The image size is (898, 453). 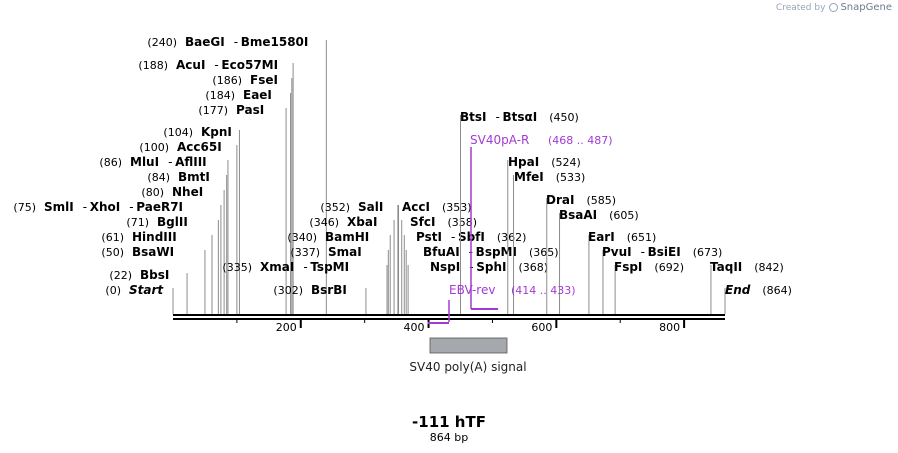 I want to click on enzyme-name: End, so click(x=738, y=290).